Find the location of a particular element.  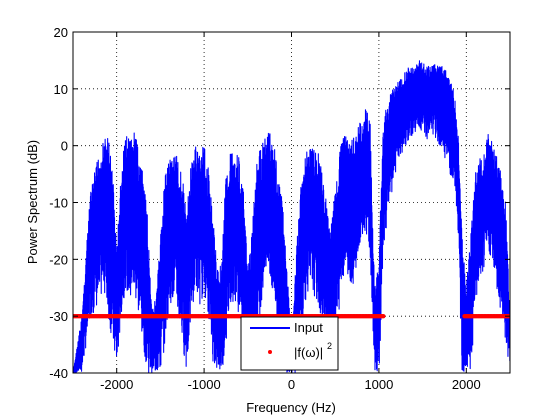

x-tick-label: 2000 is located at coordinates (466, 384).